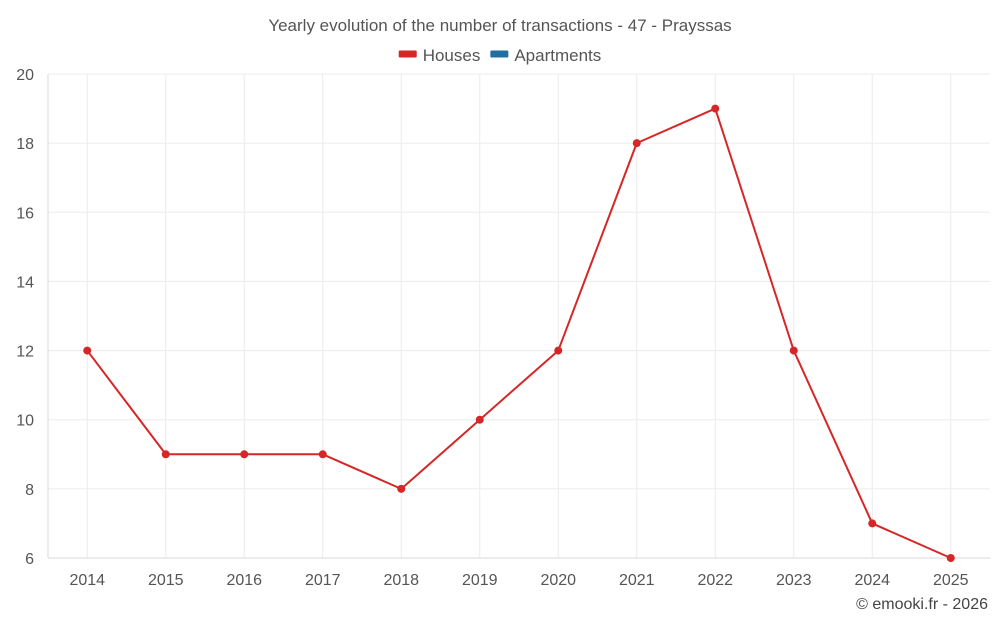 The image size is (1000, 625). Describe the element at coordinates (637, 580) in the screenshot. I see `x-tick-label: 2021` at that location.